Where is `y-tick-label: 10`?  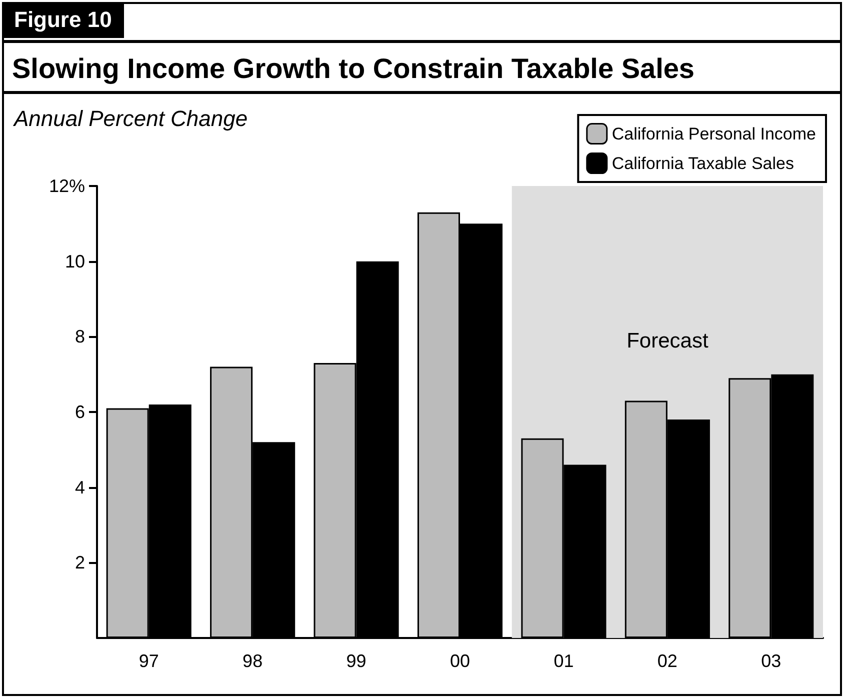 y-tick-label: 10 is located at coordinates (74, 261).